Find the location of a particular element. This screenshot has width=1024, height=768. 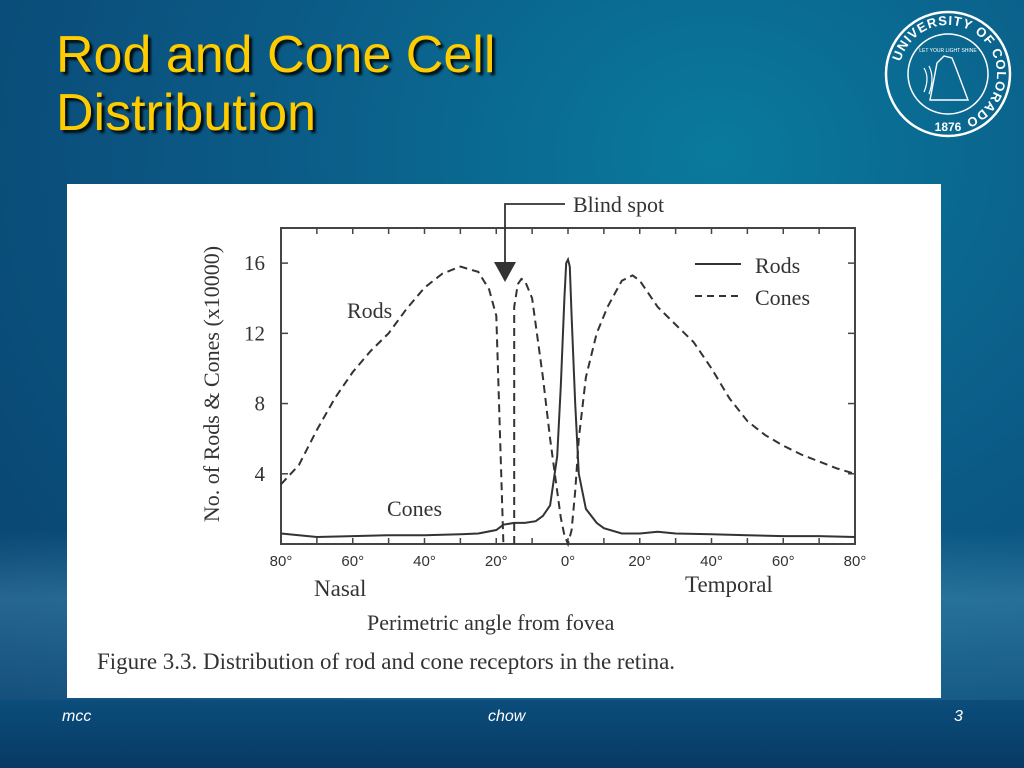

y-axis-label: No. of Rods & Cones (x10000) is located at coordinates (211, 384).